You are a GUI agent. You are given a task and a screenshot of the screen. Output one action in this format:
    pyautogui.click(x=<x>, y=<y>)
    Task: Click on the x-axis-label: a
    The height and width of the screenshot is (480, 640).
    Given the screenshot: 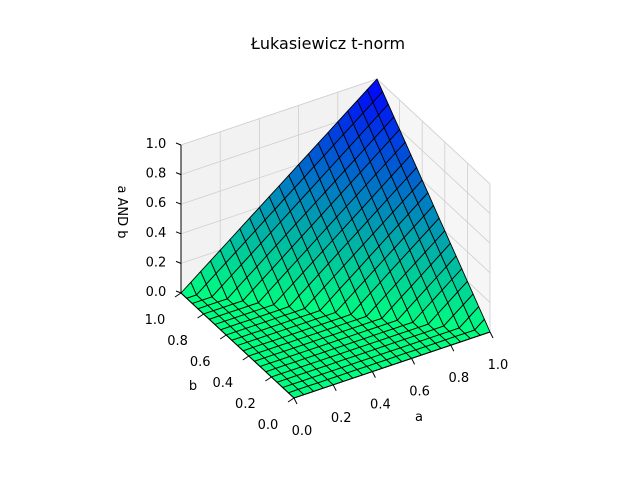 What is the action you would take?
    pyautogui.click(x=419, y=417)
    